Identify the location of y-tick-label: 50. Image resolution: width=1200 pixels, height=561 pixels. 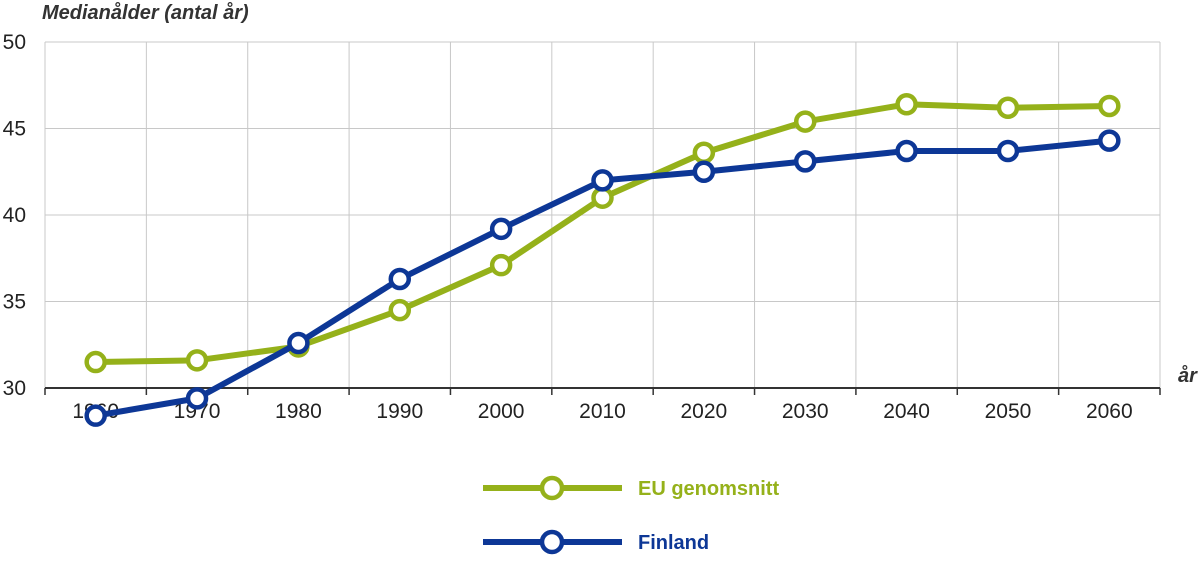
(14, 42).